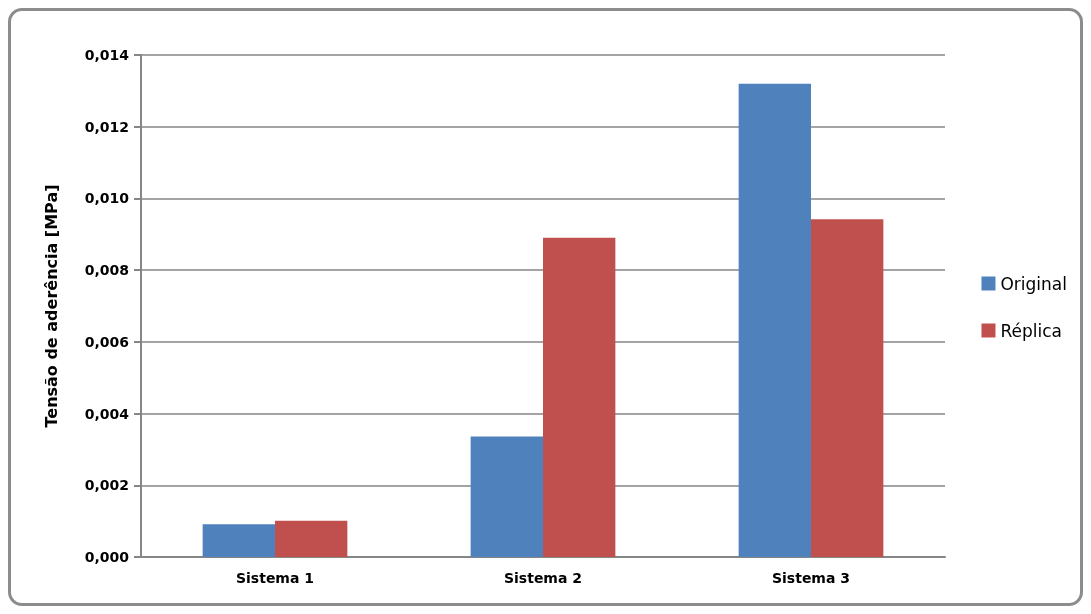  Describe the element at coordinates (107, 55) in the screenshot. I see `y-tick-label: 0,014` at that location.